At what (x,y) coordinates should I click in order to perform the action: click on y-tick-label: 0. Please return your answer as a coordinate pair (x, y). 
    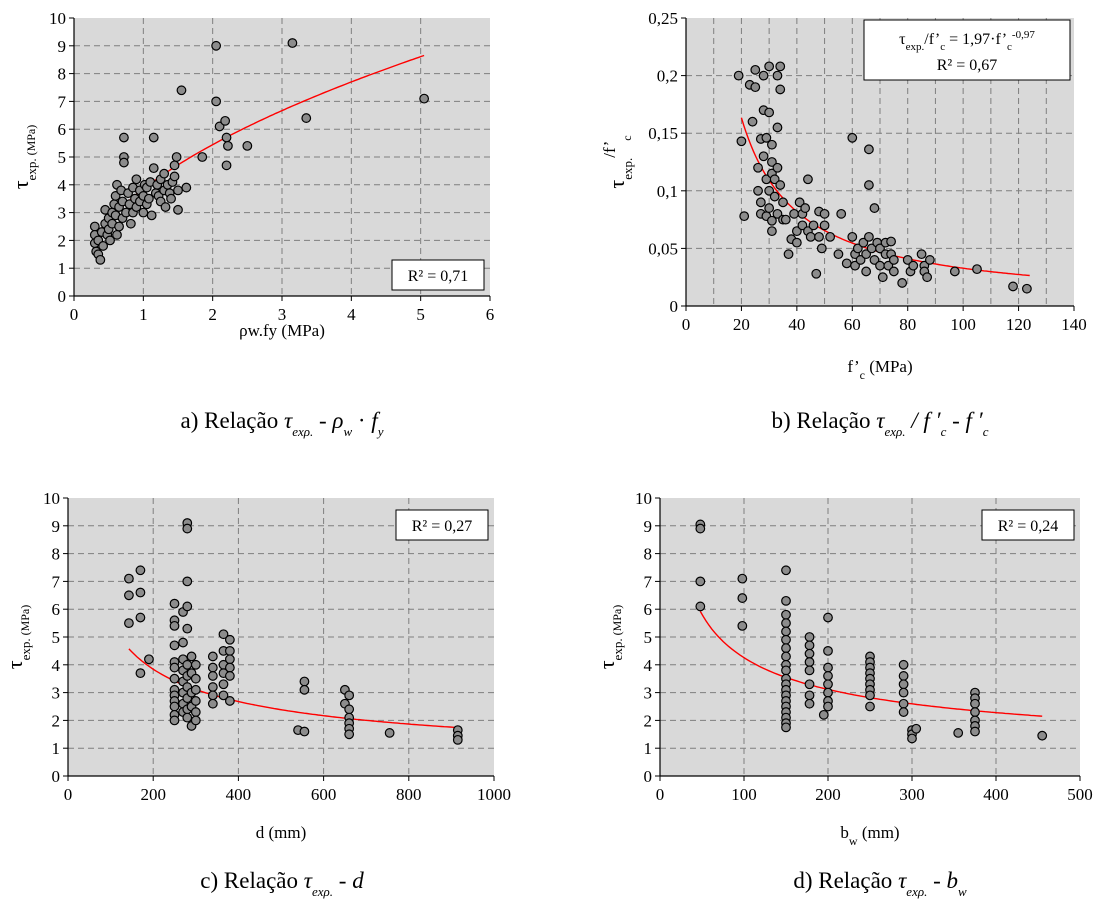
    Looking at the image, I should click on (56, 776).